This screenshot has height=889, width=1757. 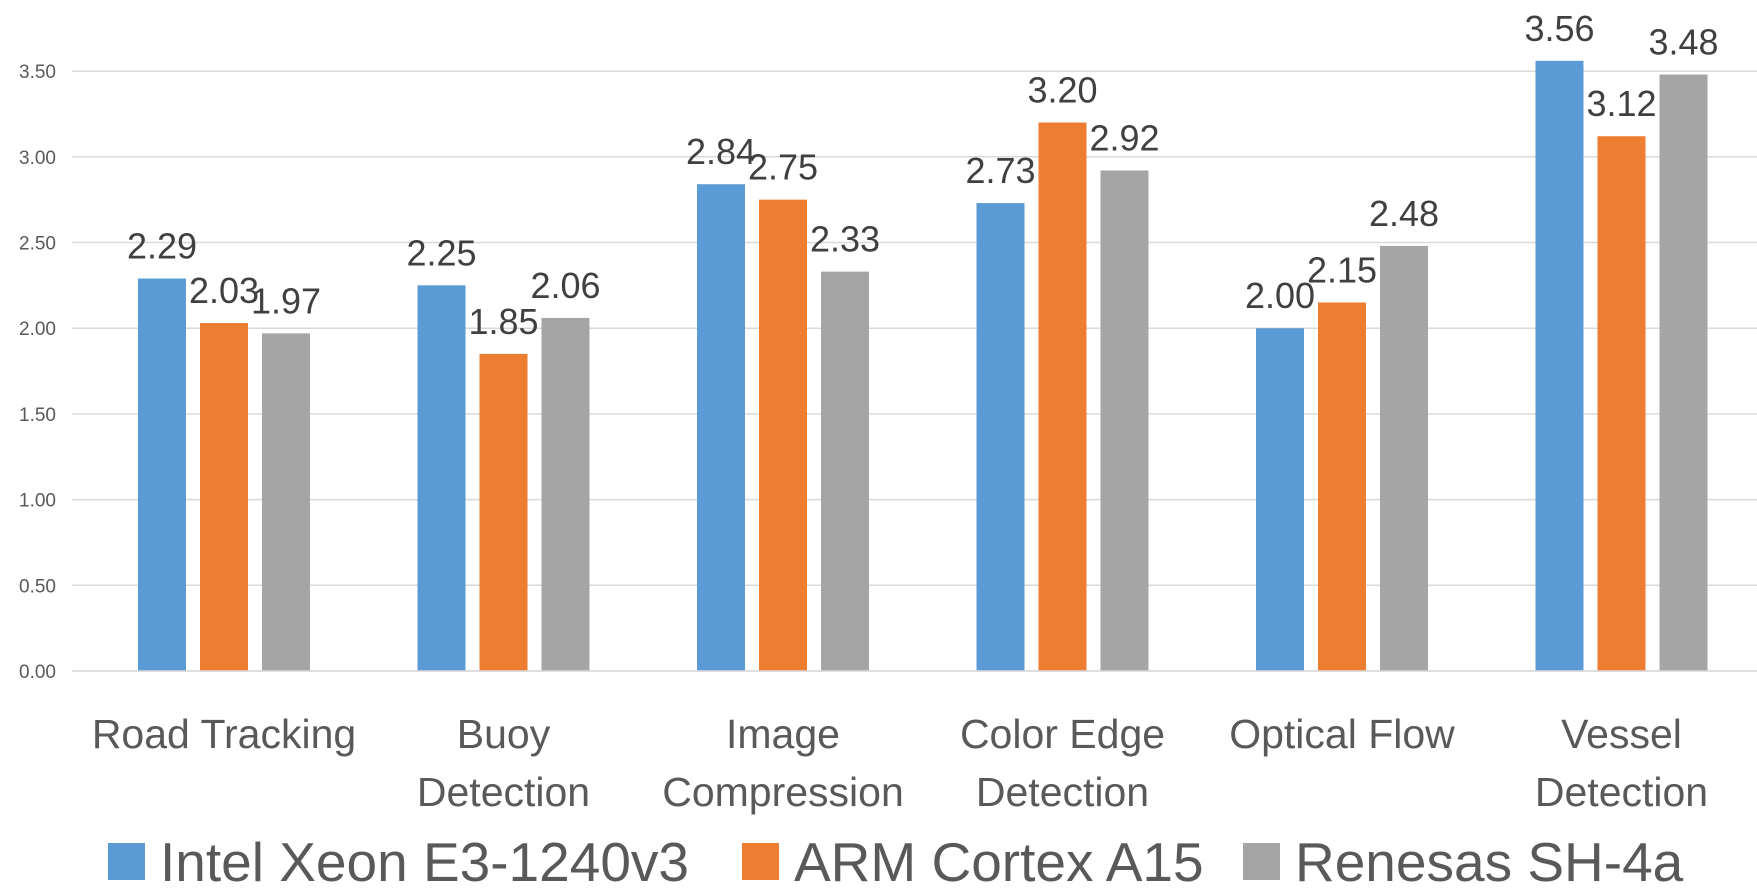 What do you see at coordinates (37, 244) in the screenshot?
I see `y-tick-label: 2.50` at bounding box center [37, 244].